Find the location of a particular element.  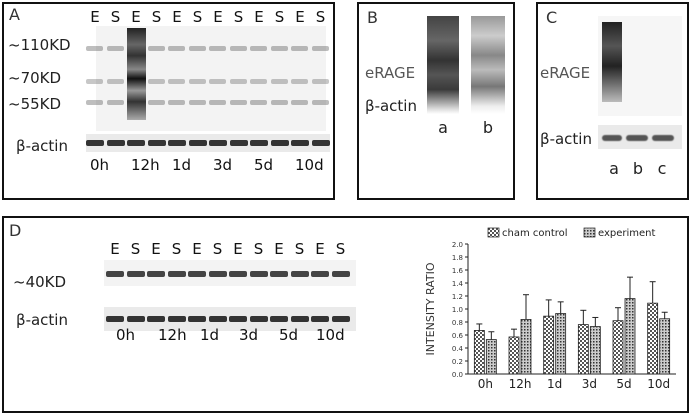

x-tick-label-5d: 5d is located at coordinates (623, 384).